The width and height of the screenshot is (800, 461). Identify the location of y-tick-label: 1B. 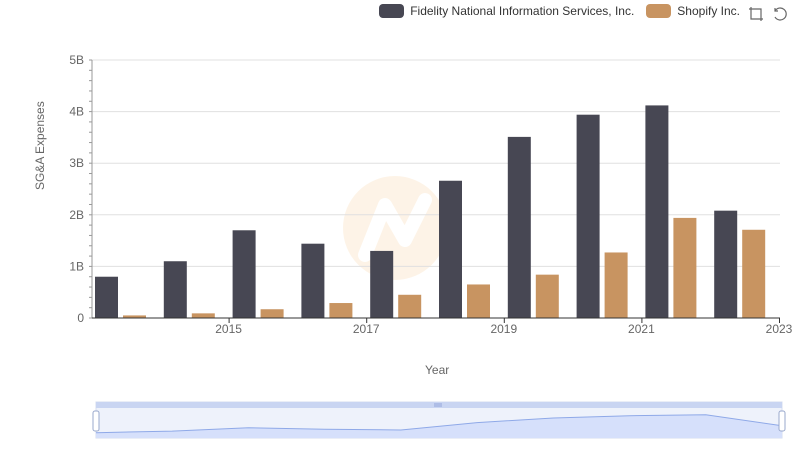
(76, 266).